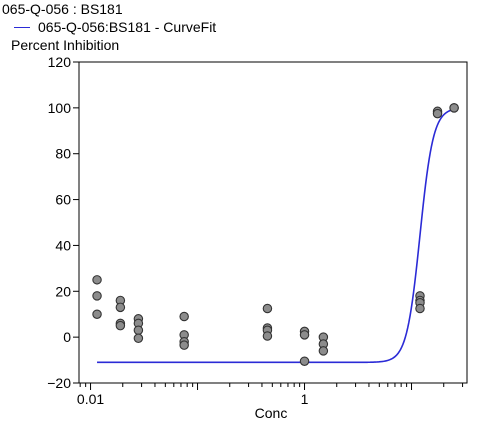 This screenshot has width=500, height=421. I want to click on y-tick-label: 0, so click(67, 337).